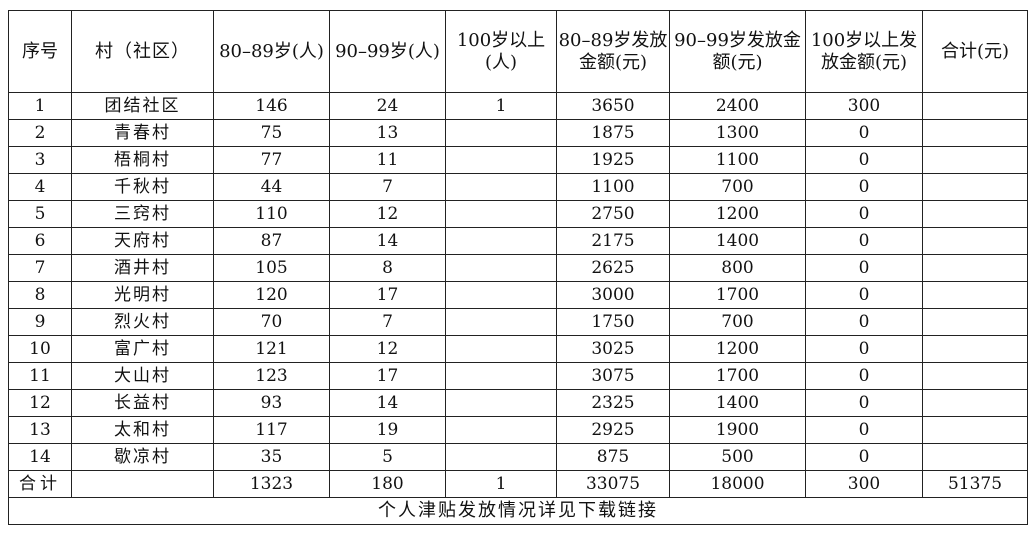  Describe the element at coordinates (40, 187) in the screenshot. I see `row-number-cell: 4` at that location.